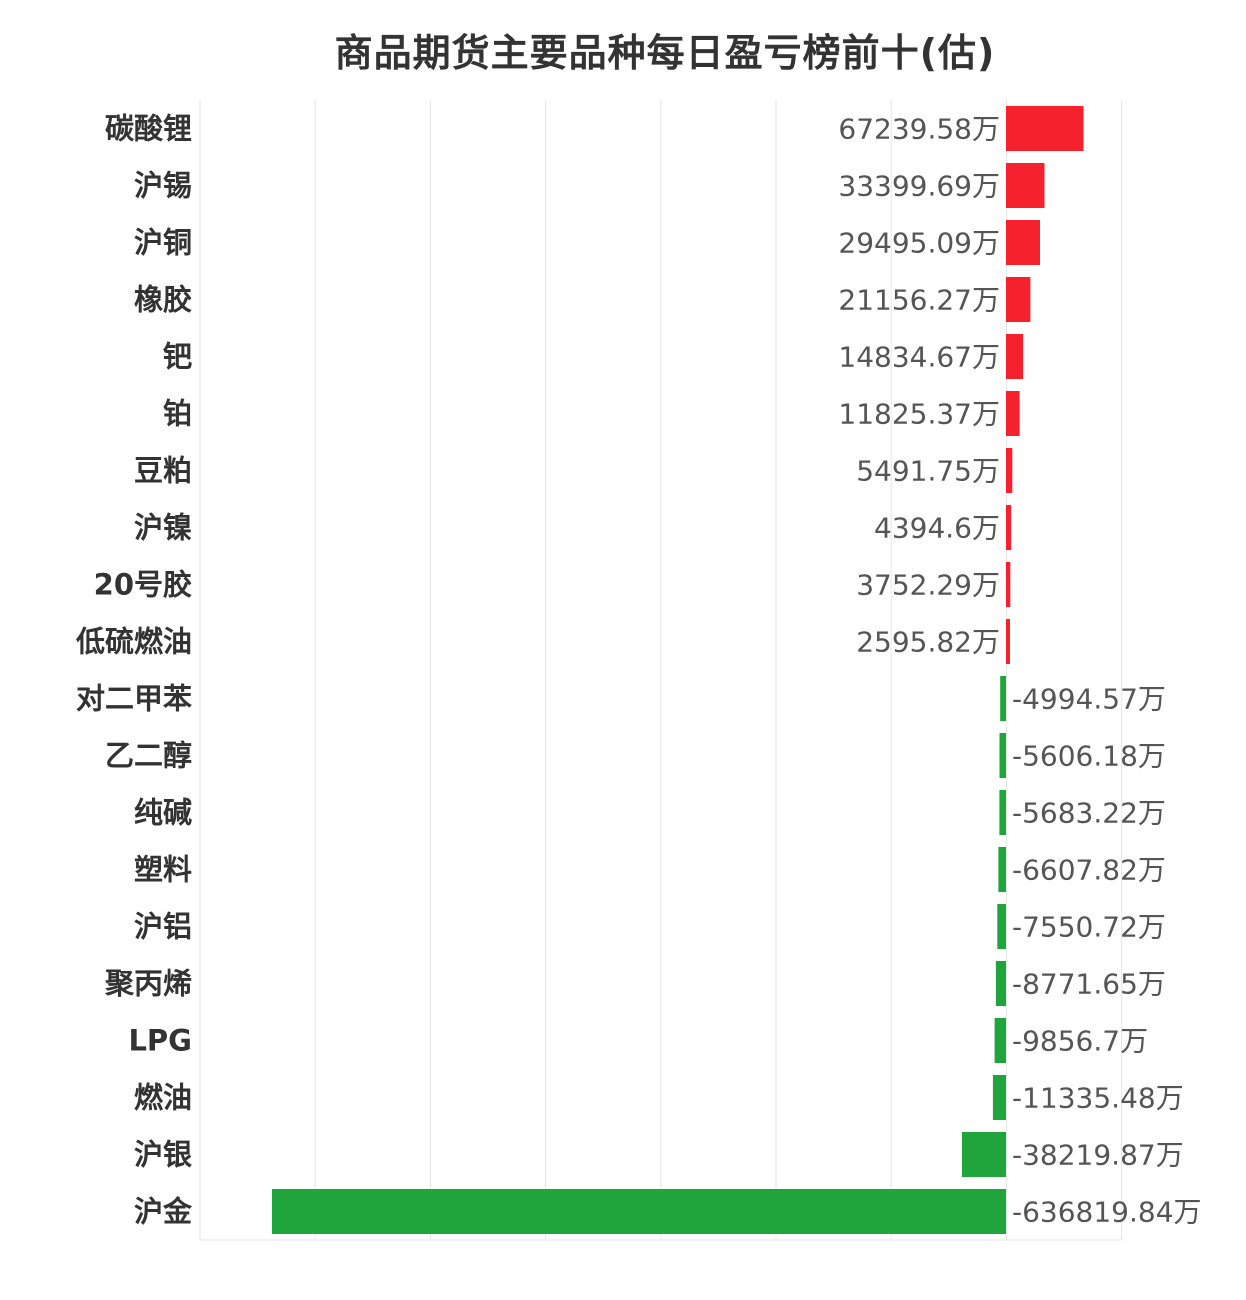 The height and width of the screenshot is (1300, 1246). I want to click on value-label: -9856.7万, so click(1080, 1041).